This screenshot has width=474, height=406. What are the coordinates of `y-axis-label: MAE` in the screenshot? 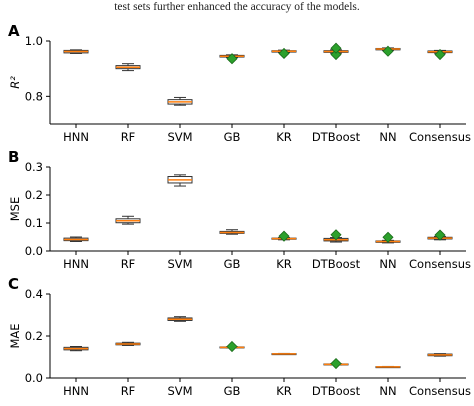 It's located at (15, 335).